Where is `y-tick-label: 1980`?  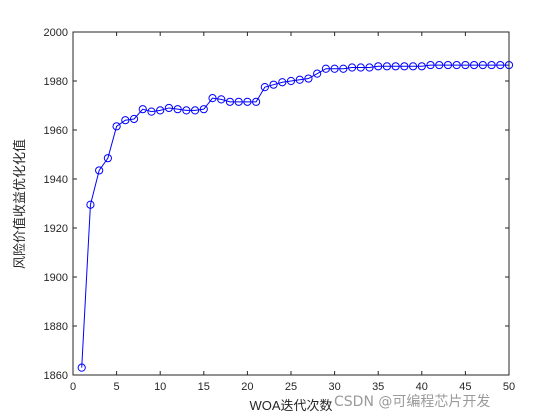 y-tick-label: 1980 is located at coordinates (56, 82).